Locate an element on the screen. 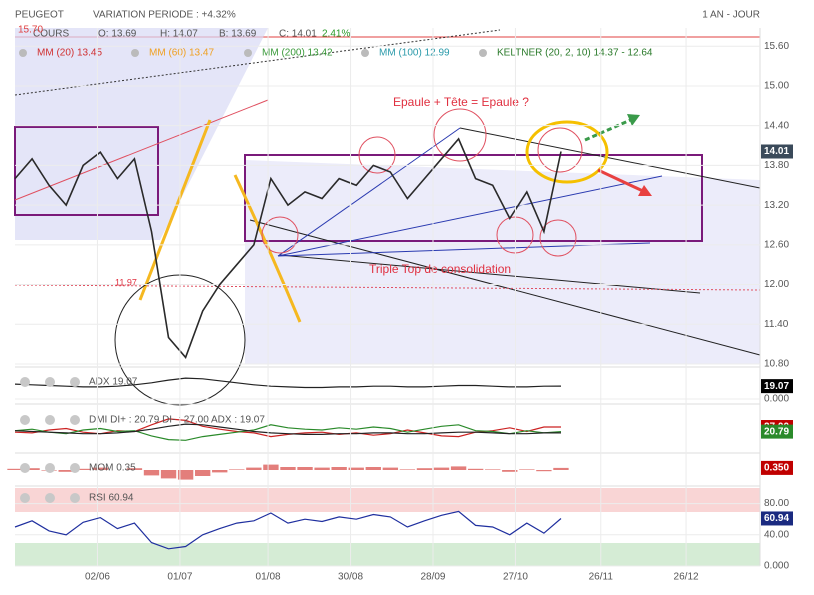  arrow-head is located at coordinates (633, 120).